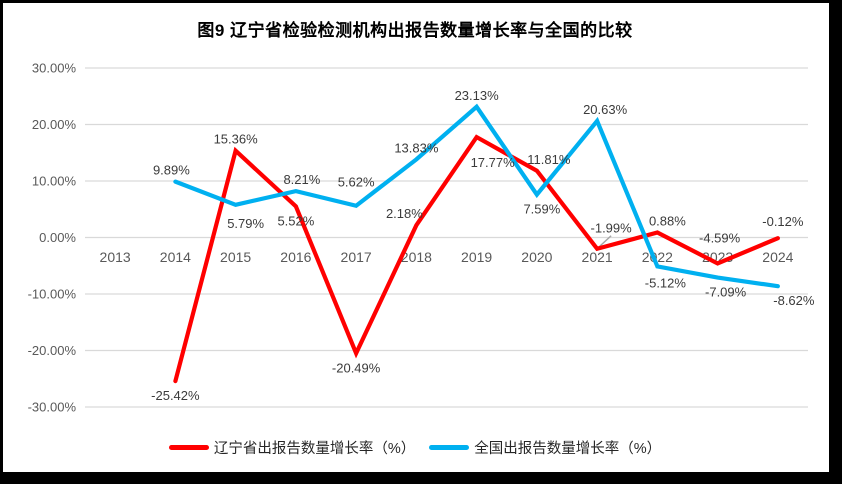  I want to click on data-label: -8.62%, so click(794, 300).